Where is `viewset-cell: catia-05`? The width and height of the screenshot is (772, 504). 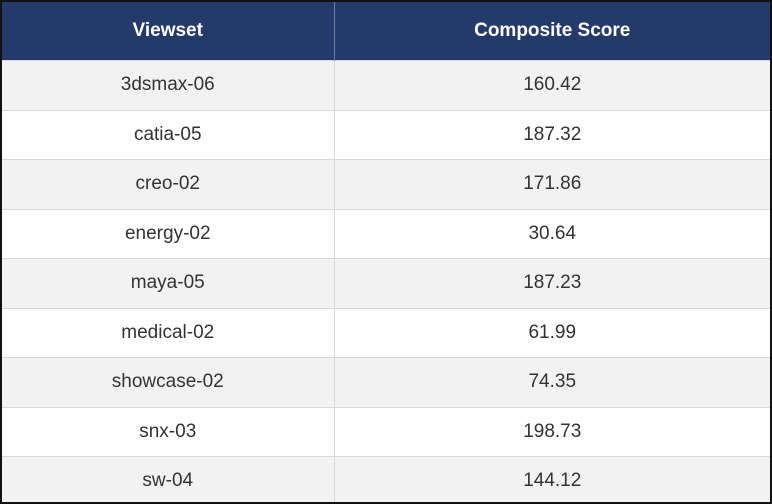
viewset-cell: catia-05 is located at coordinates (168, 134).